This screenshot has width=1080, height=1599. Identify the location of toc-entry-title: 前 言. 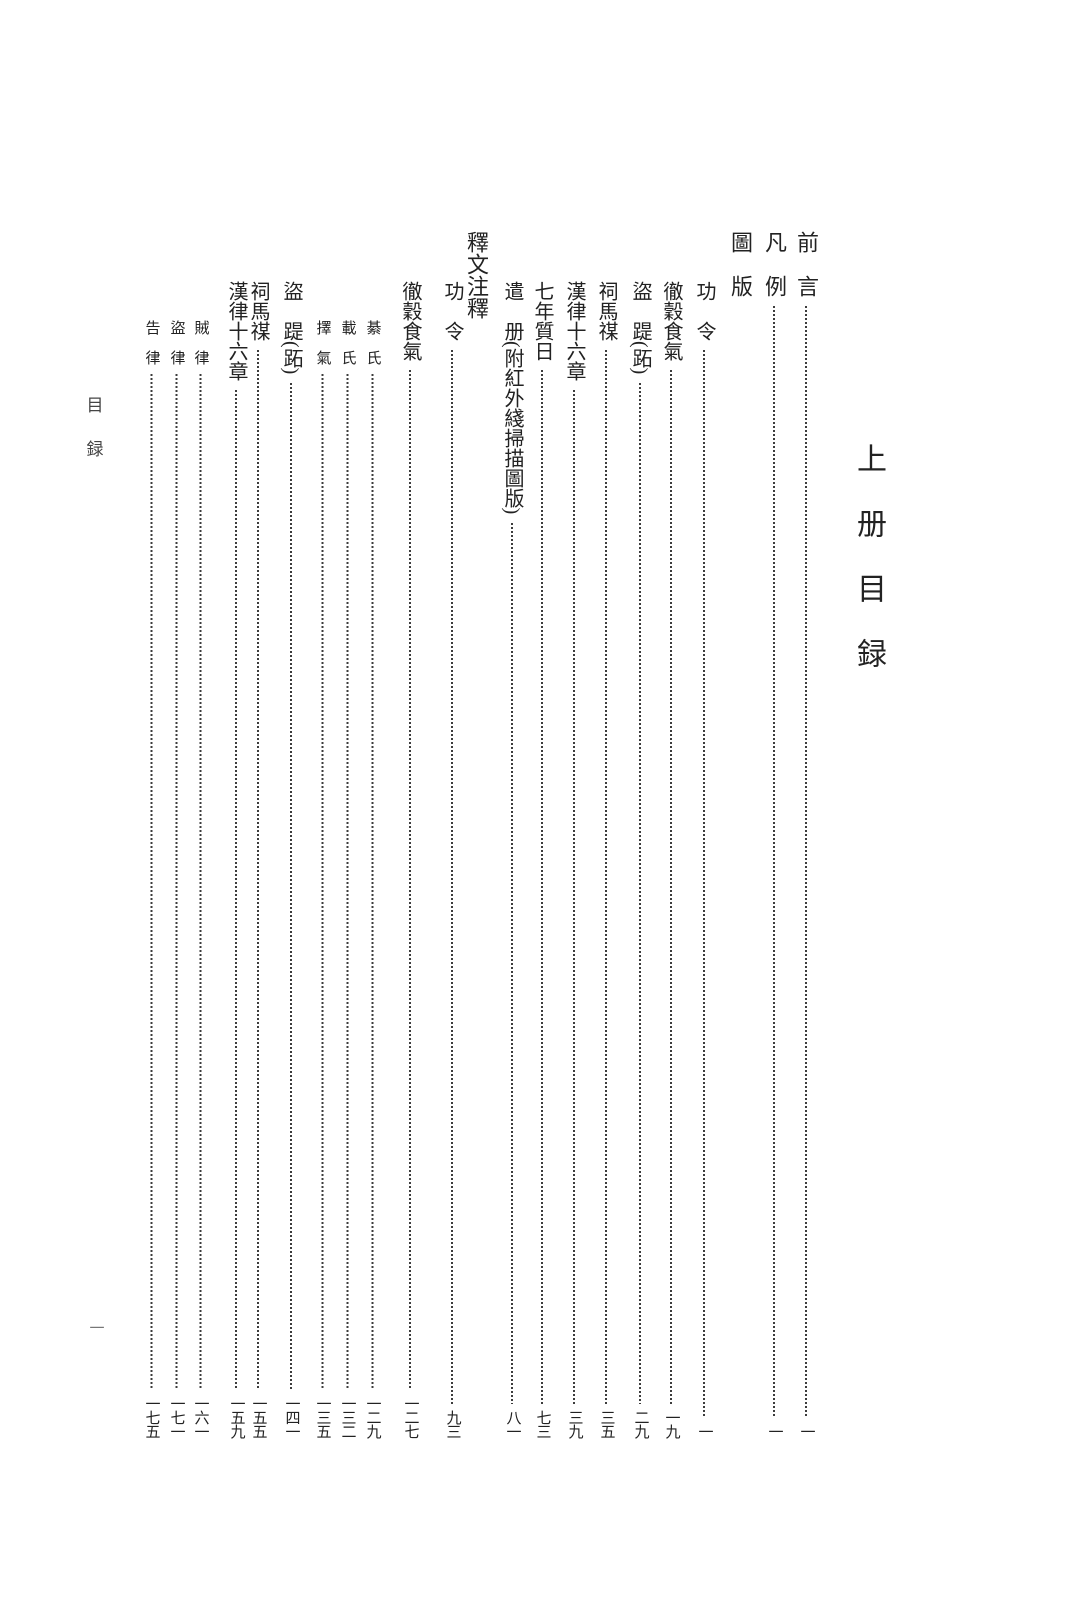
(806, 264).